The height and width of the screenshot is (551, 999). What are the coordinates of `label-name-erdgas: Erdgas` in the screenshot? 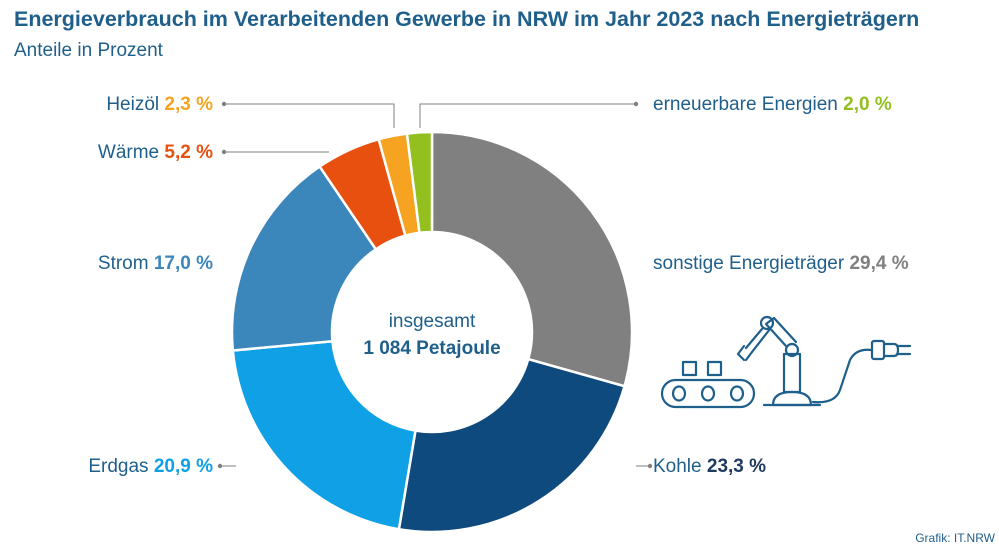 It's located at (120, 466).